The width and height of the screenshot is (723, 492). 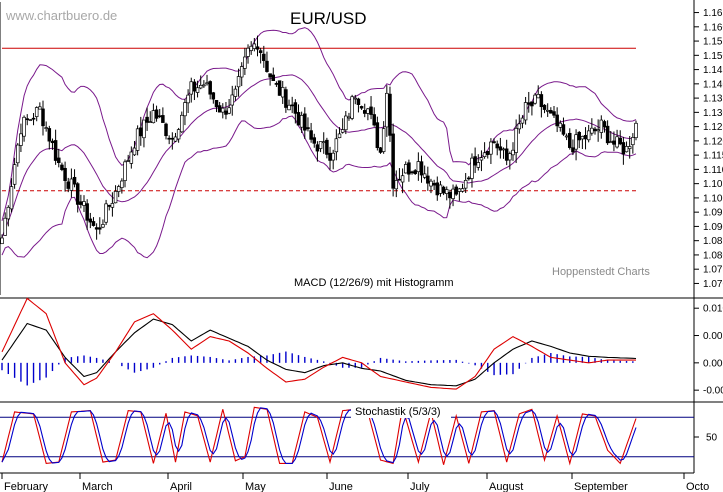 I want to click on price-tick-label: 1.140, so click(x=713, y=84).